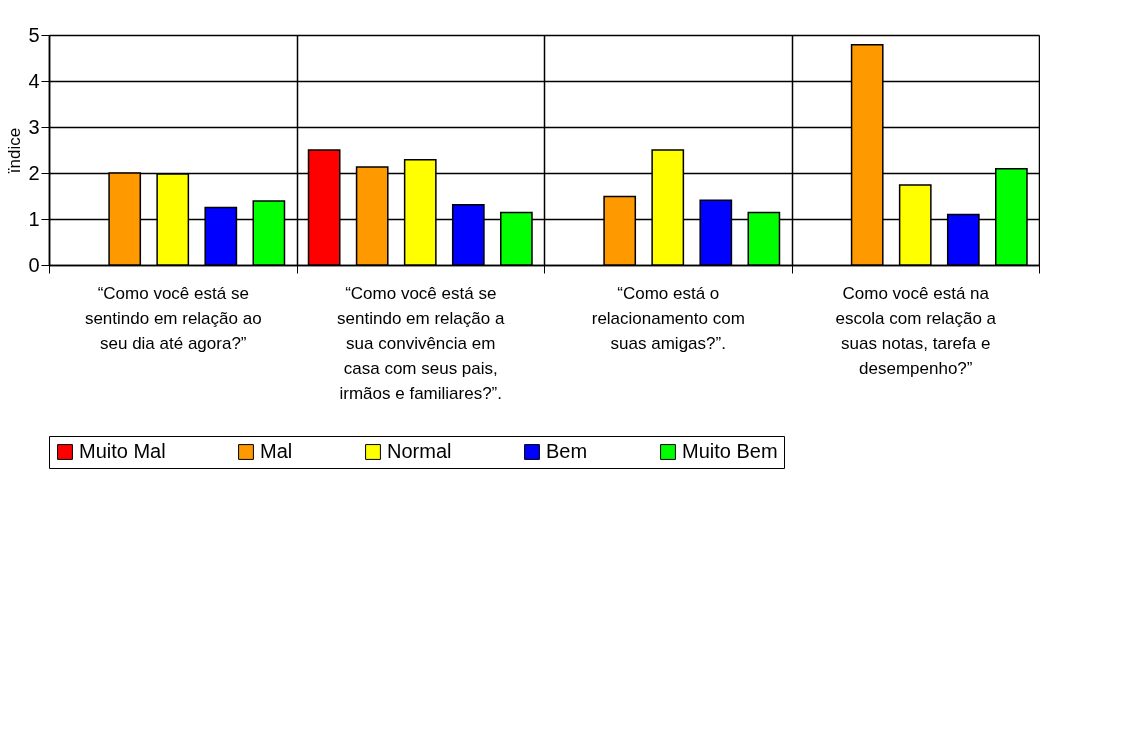 Image resolution: width=1122 pixels, height=750 pixels. What do you see at coordinates (15, 150) in the screenshot?
I see `y-axis-title: ïndice` at bounding box center [15, 150].